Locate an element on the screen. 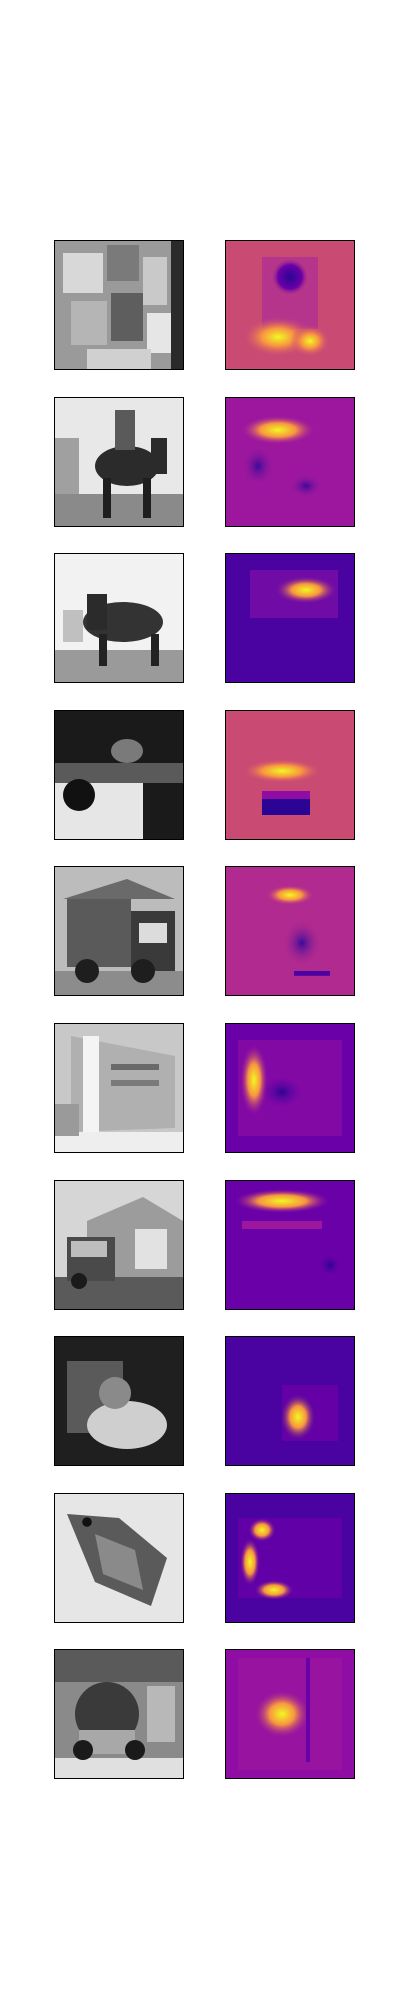 This screenshot has width=400, height=2000. input-image-5-graphic is located at coordinates (119, 931).